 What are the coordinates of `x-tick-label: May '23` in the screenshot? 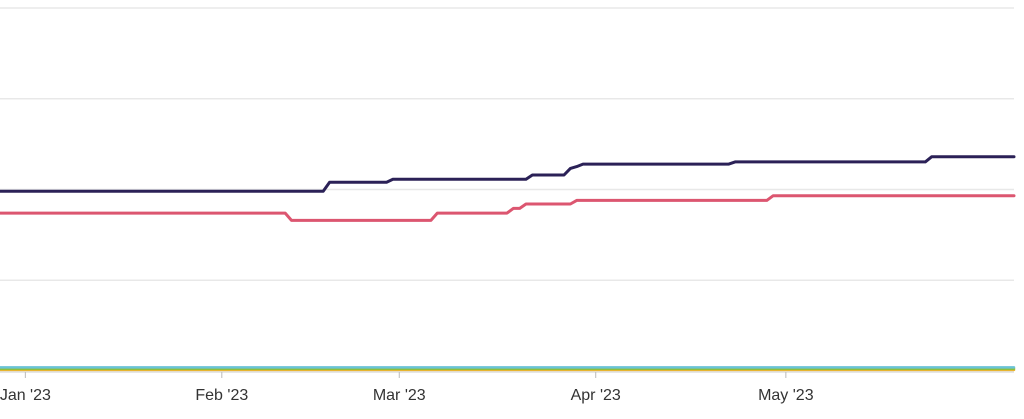 It's located at (786, 395).